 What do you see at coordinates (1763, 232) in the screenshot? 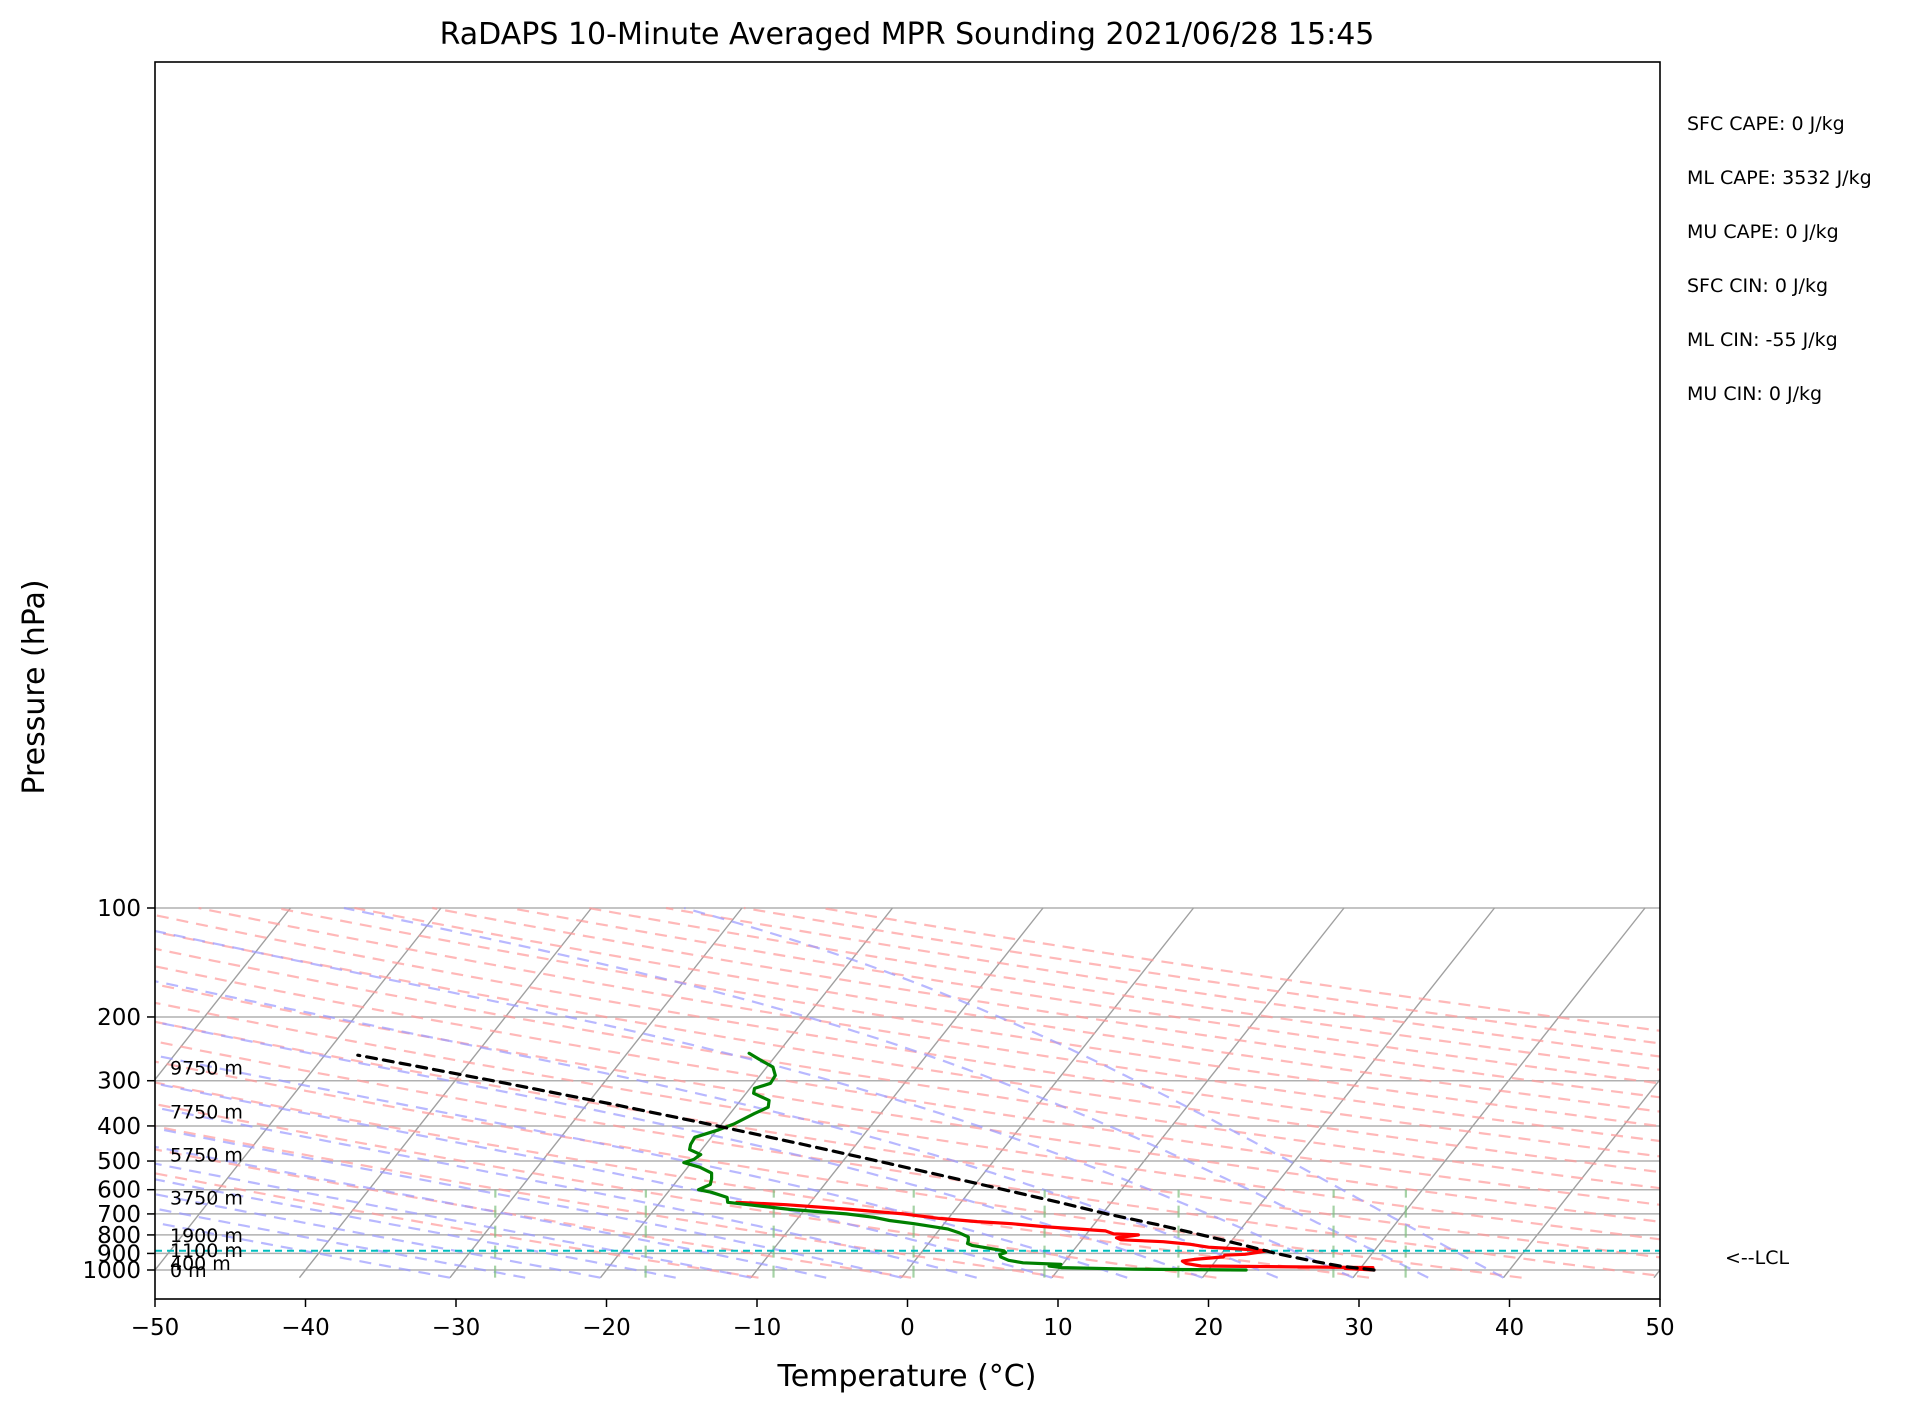
I see `cape-cin-index: MU CAPE: 0 J/kg` at bounding box center [1763, 232].